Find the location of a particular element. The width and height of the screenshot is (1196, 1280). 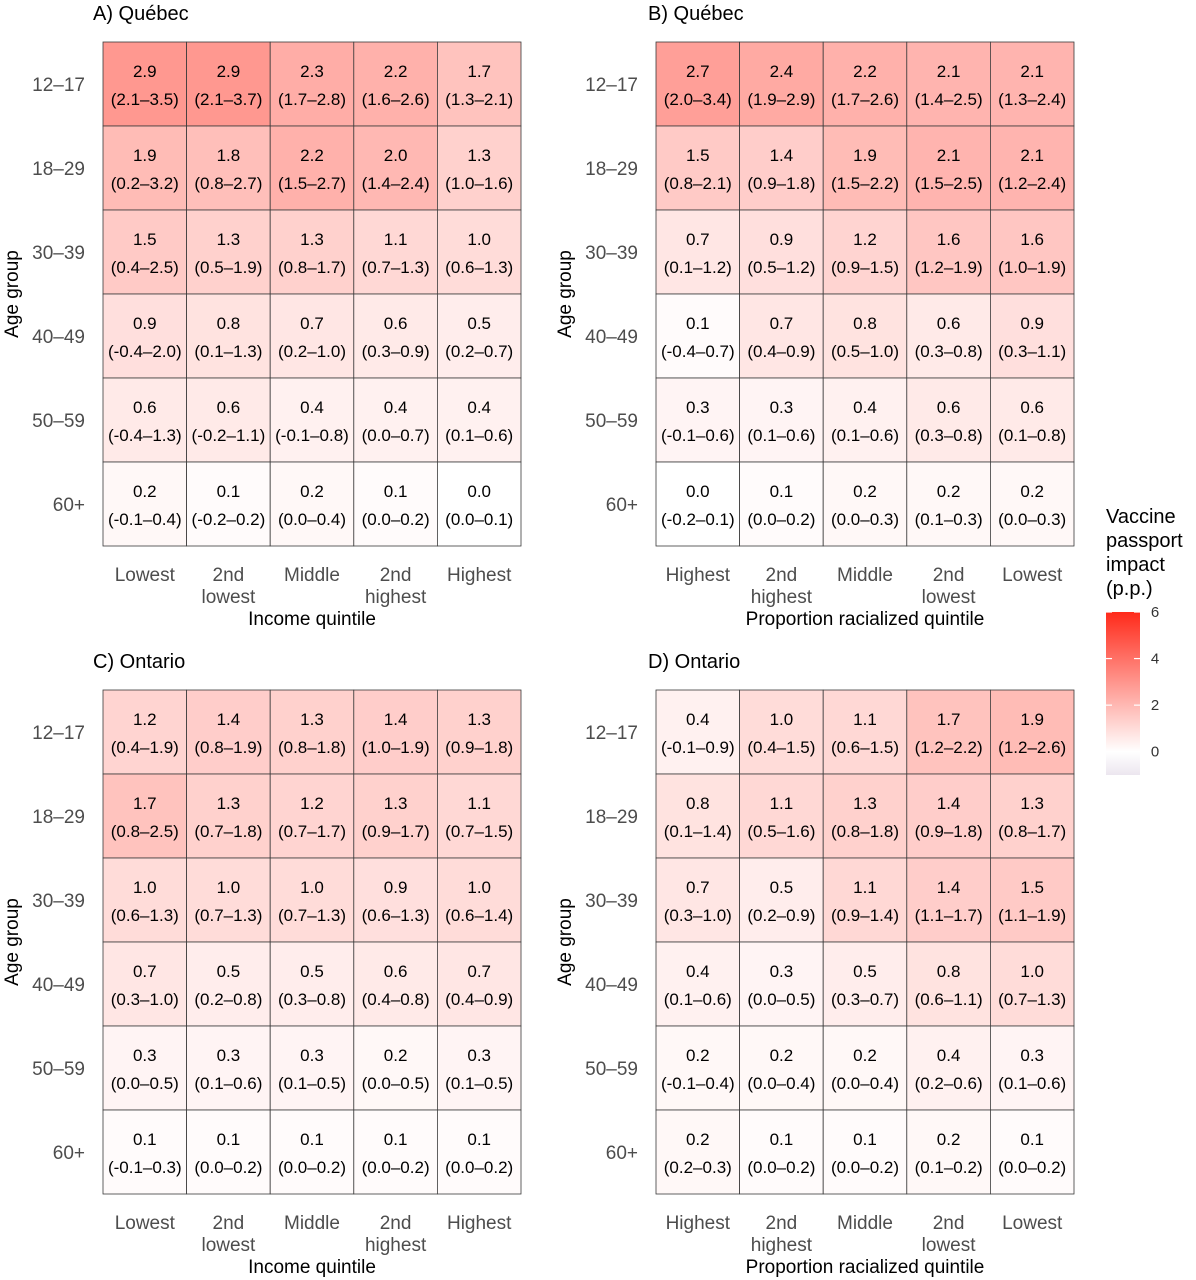

cell-interval-label: (0.6–1.5) is located at coordinates (865, 747).